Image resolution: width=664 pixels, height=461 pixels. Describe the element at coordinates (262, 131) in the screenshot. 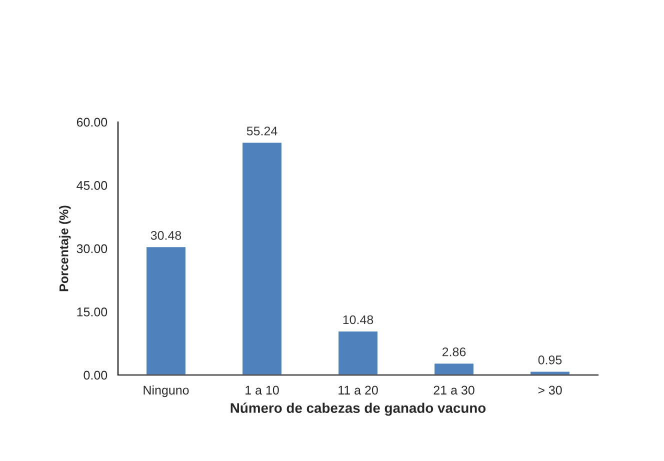

I see `data-label: 55.24` at that location.